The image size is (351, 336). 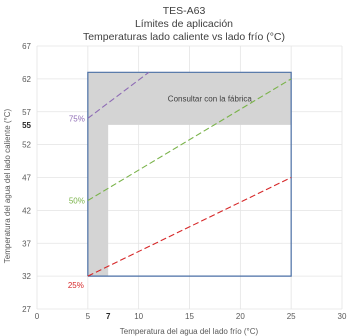 What do you see at coordinates (26, 178) in the screenshot?
I see `y-tick-label-4: 47` at bounding box center [26, 178].